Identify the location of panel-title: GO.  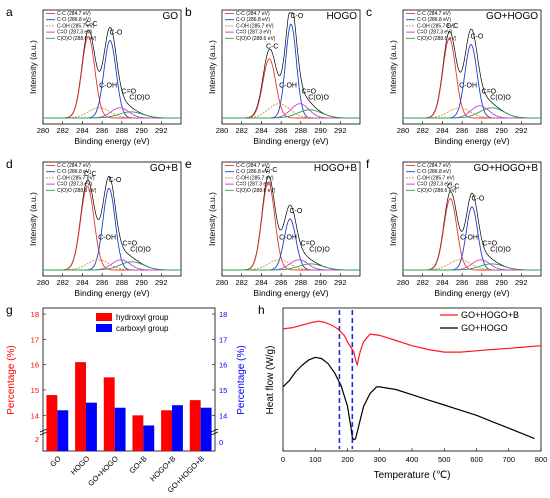
(170, 16).